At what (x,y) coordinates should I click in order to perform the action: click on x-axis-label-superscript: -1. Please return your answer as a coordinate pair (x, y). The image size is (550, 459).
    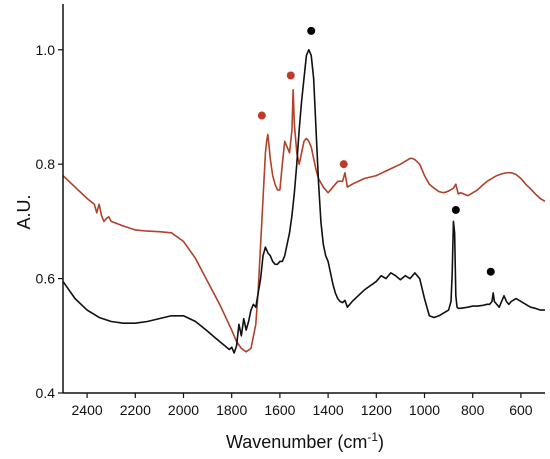
    Looking at the image, I should click on (372, 437).